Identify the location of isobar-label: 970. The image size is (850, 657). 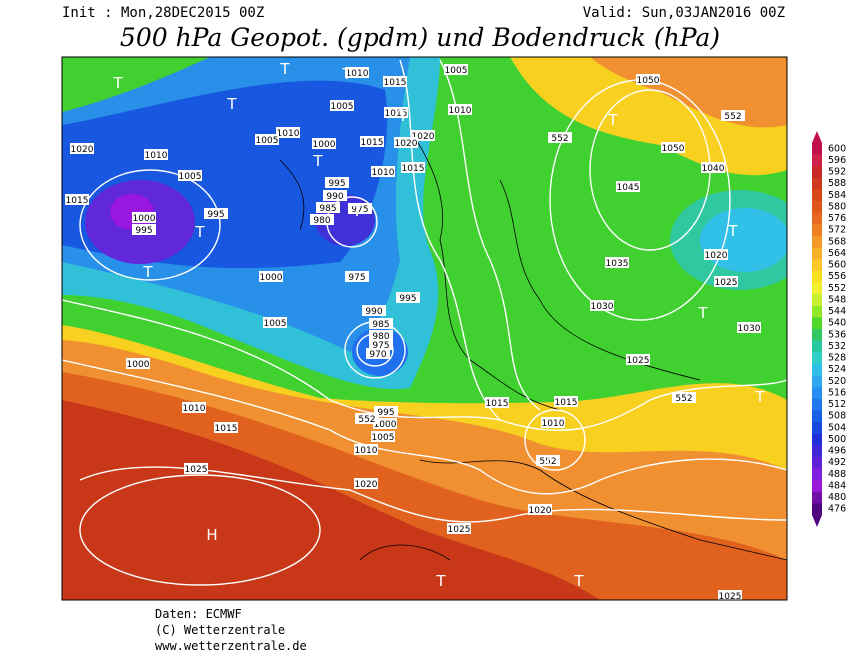
(377, 355).